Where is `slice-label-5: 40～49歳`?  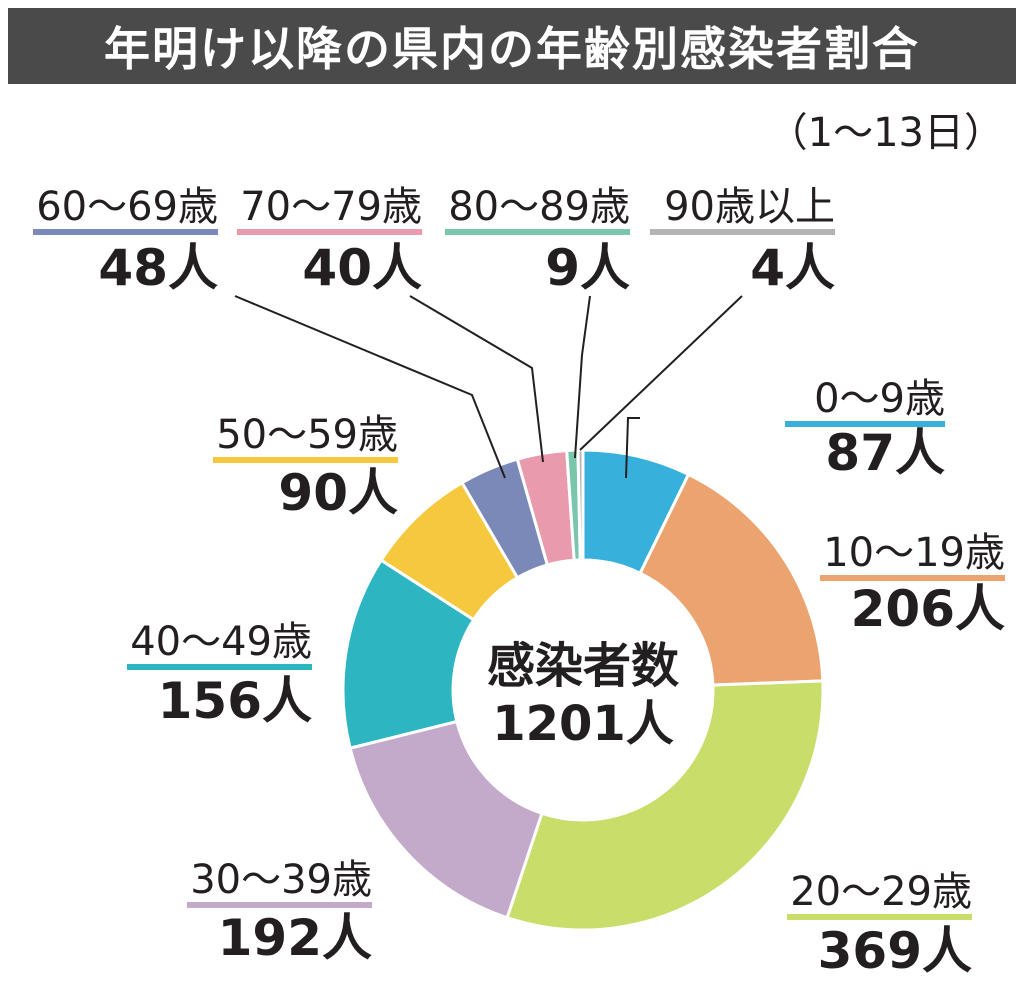 slice-label-5: 40～49歳 is located at coordinates (221, 642).